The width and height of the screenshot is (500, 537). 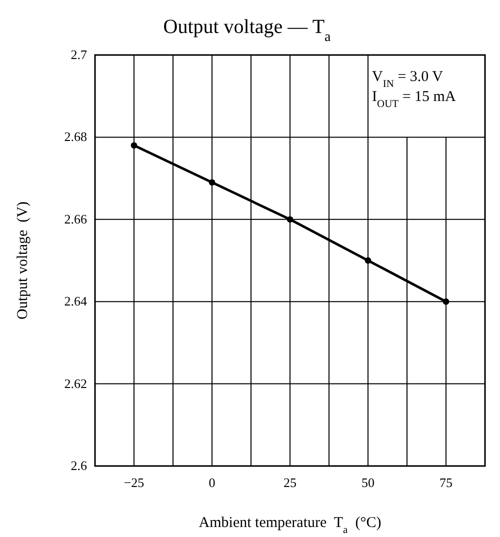 What do you see at coordinates (134, 482) in the screenshot?
I see `x-tick-label: −25` at bounding box center [134, 482].